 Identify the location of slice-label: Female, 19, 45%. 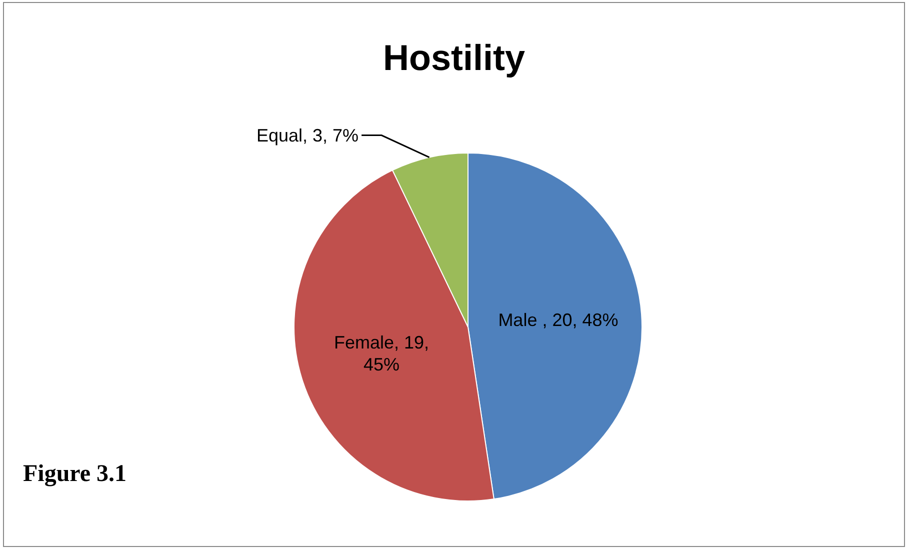
(382, 353).